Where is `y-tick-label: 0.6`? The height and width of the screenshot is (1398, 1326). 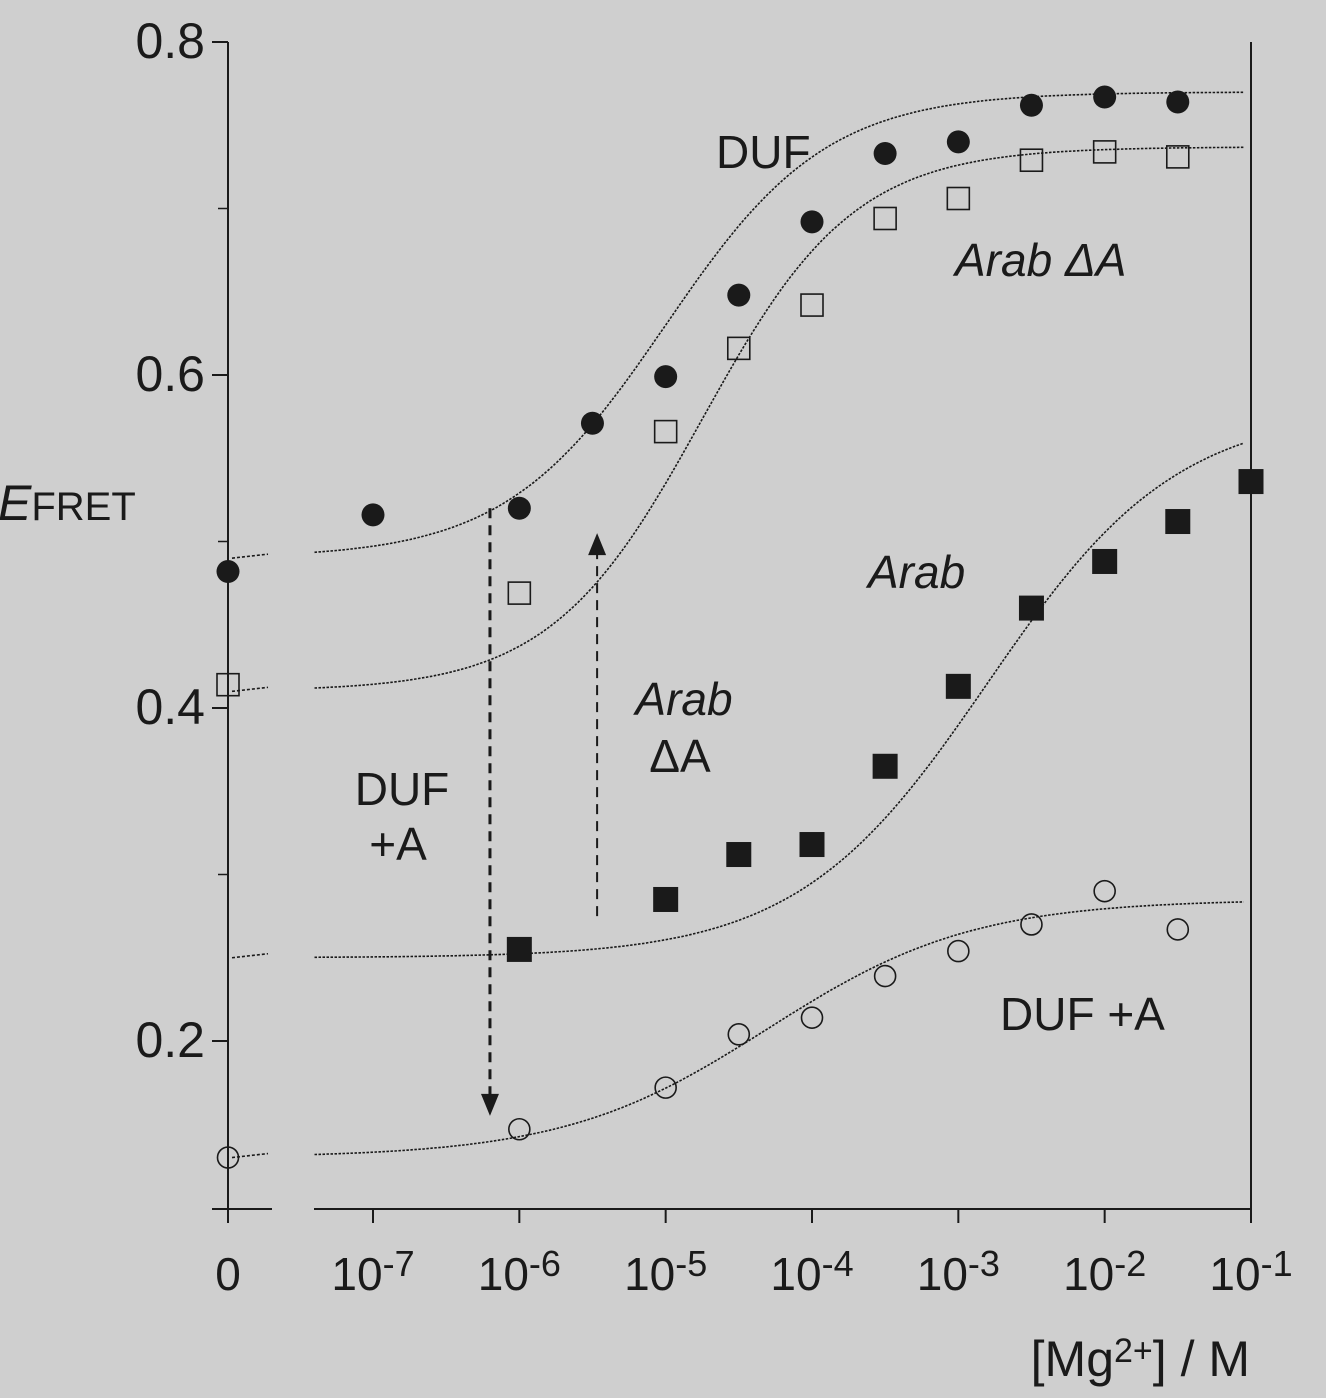
y-tick-label: 0.6 is located at coordinates (170, 374).